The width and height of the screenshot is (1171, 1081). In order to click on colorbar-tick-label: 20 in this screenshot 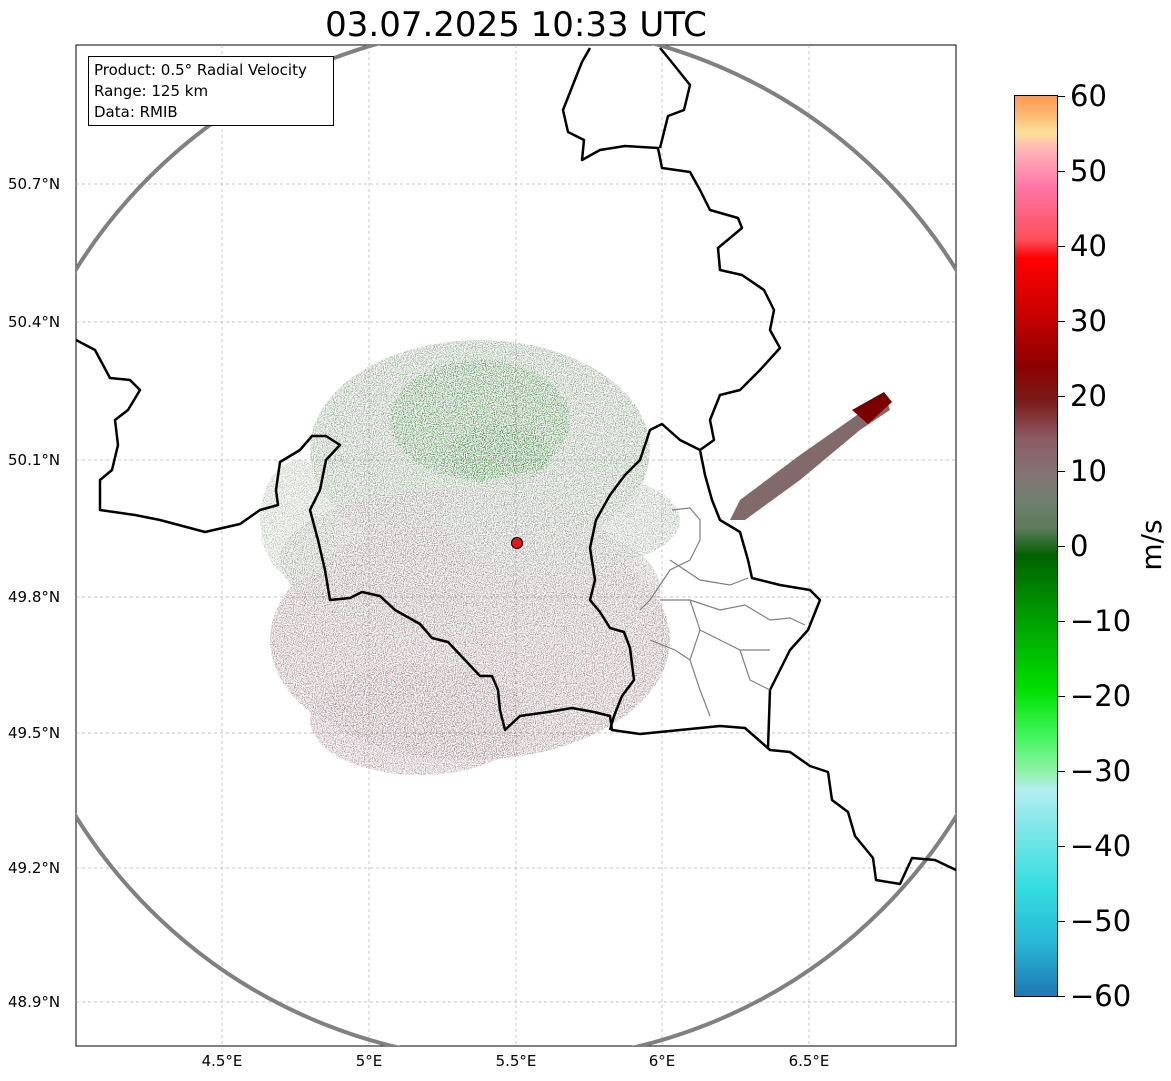, I will do `click(1088, 396)`.